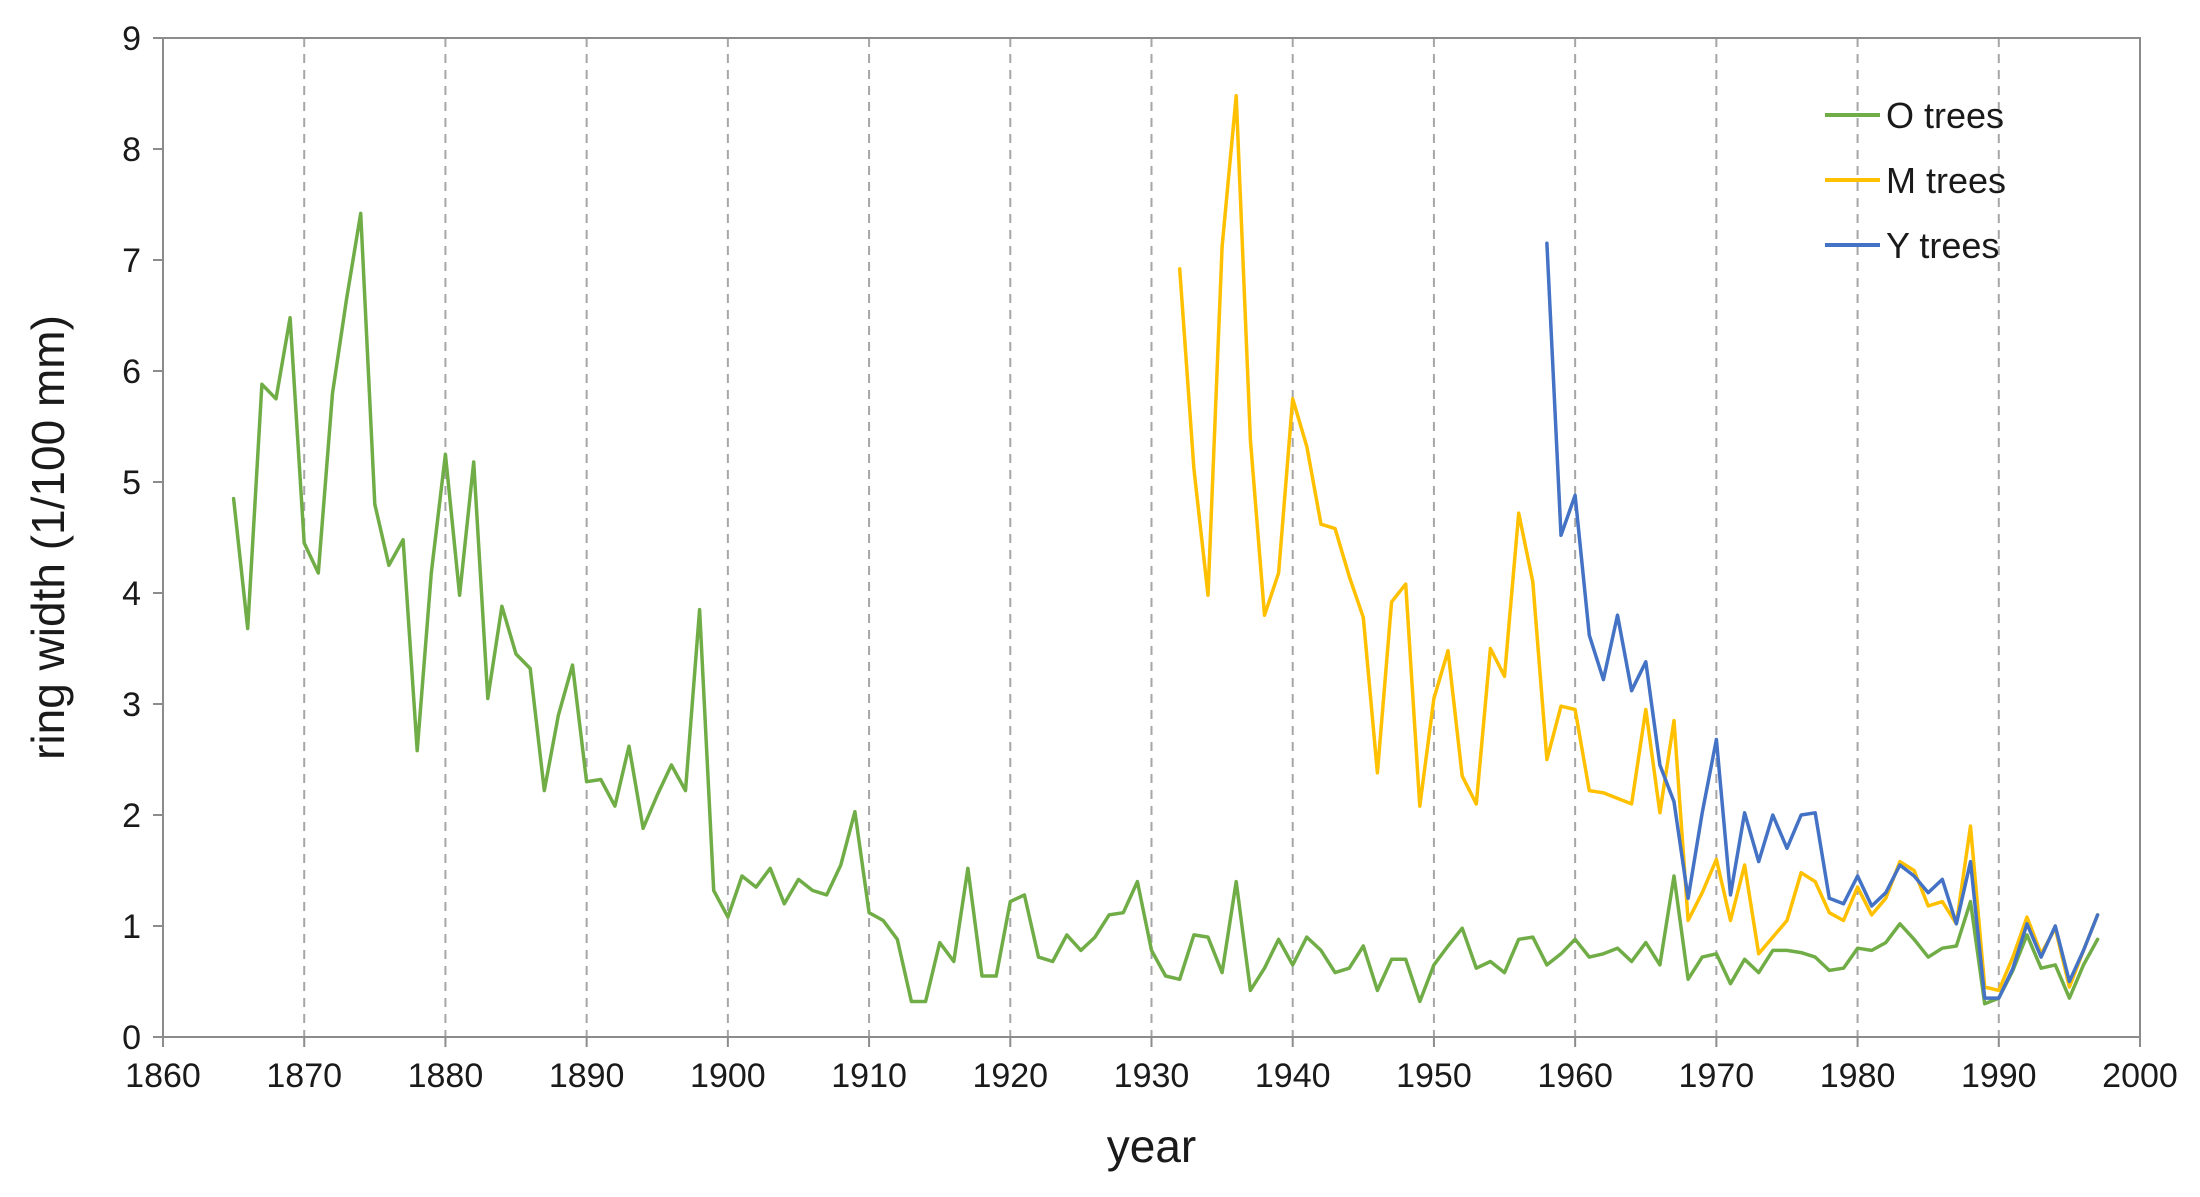 This screenshot has width=2200, height=1197. What do you see at coordinates (131, 150) in the screenshot?
I see `y-tick-label: 8` at bounding box center [131, 150].